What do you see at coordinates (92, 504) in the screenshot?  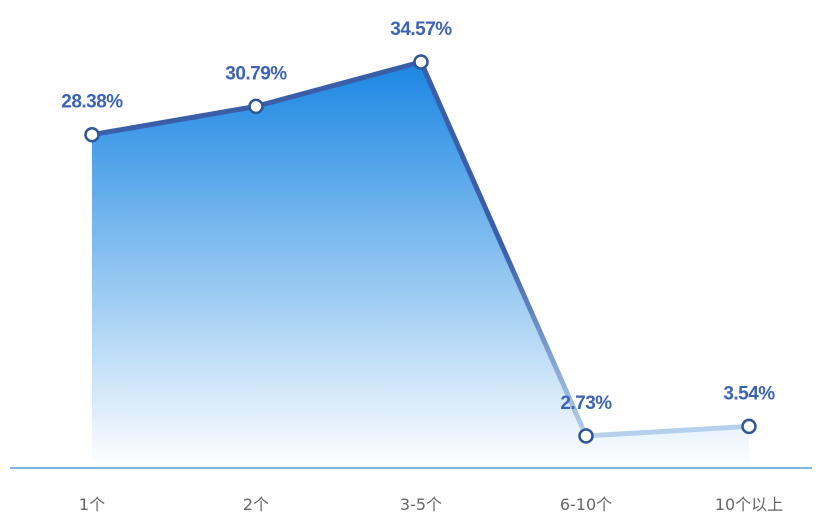 I see `x-tick-label: 1个` at bounding box center [92, 504].